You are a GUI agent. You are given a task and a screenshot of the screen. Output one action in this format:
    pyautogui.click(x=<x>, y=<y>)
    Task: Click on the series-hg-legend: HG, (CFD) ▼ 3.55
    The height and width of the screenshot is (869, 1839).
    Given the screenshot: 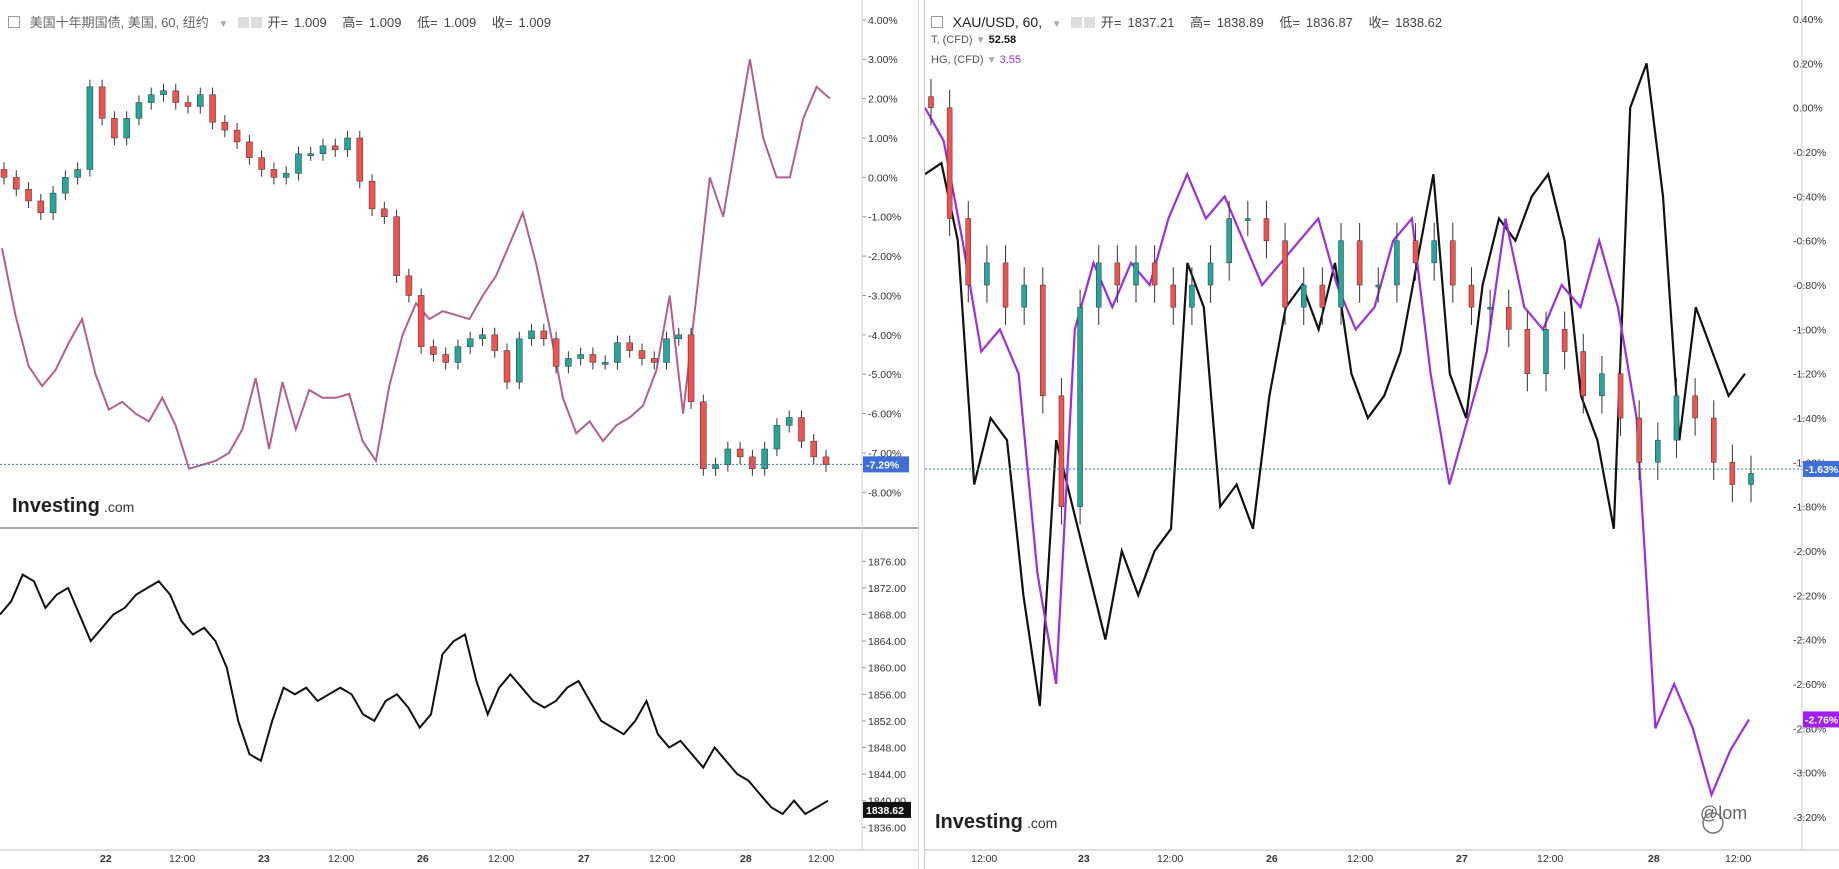 What is the action you would take?
    pyautogui.click(x=976, y=60)
    